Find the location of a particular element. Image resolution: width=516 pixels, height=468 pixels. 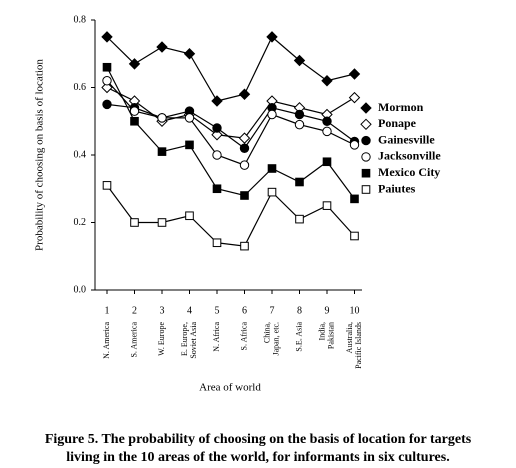

y-tick-label: 0.2 is located at coordinates (80, 222).